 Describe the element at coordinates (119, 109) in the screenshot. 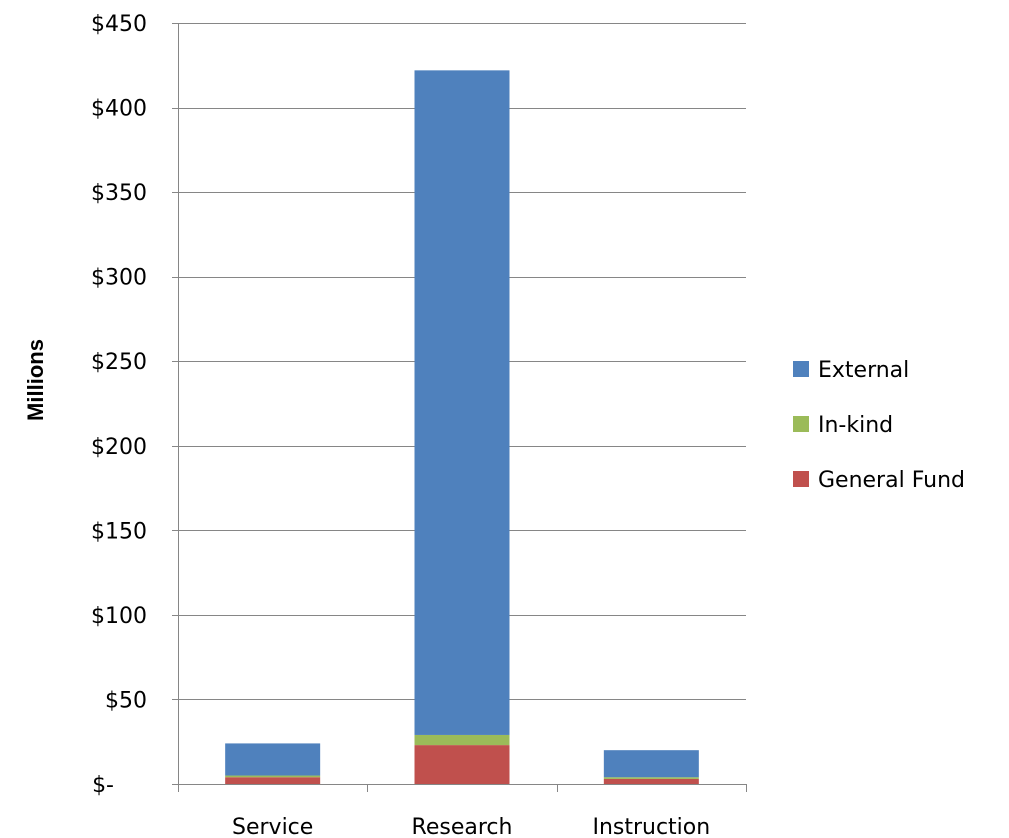

I see `y-tick-label: $400` at that location.